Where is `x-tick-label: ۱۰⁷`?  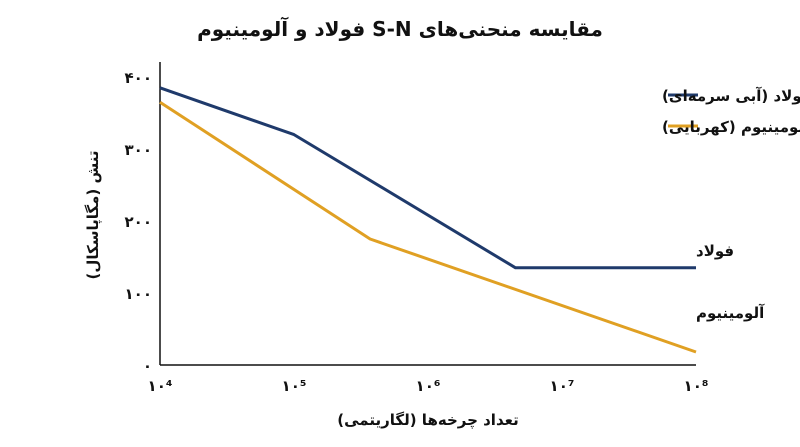 x-tick-label: ۱۰⁷ is located at coordinates (562, 386).